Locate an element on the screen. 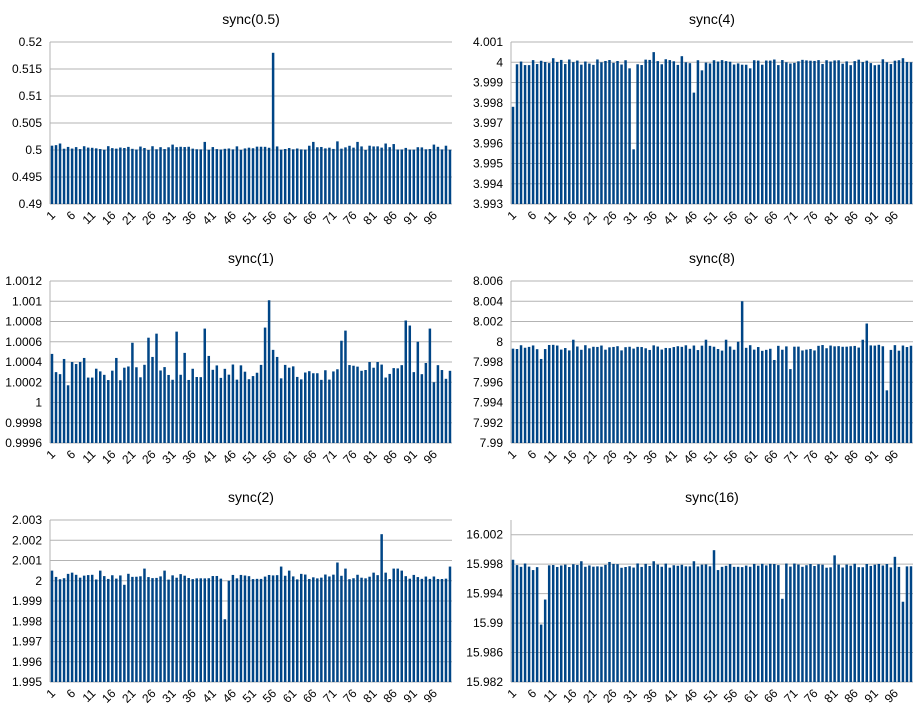  x-tick-label: 61 is located at coordinates (751, 457).